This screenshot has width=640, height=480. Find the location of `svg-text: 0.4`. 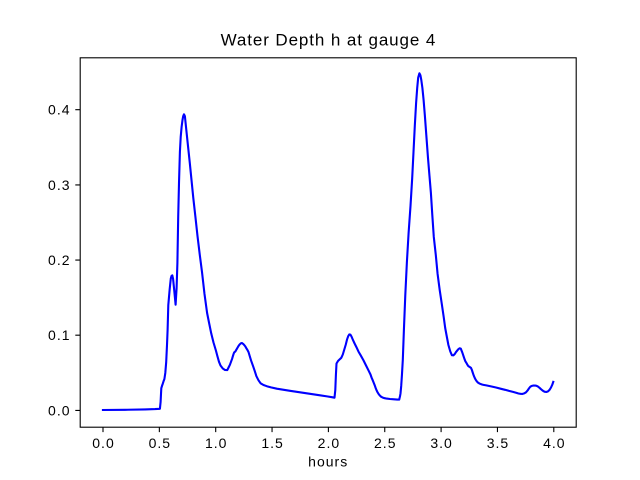

svg-text: 0.4 is located at coordinates (59, 110).